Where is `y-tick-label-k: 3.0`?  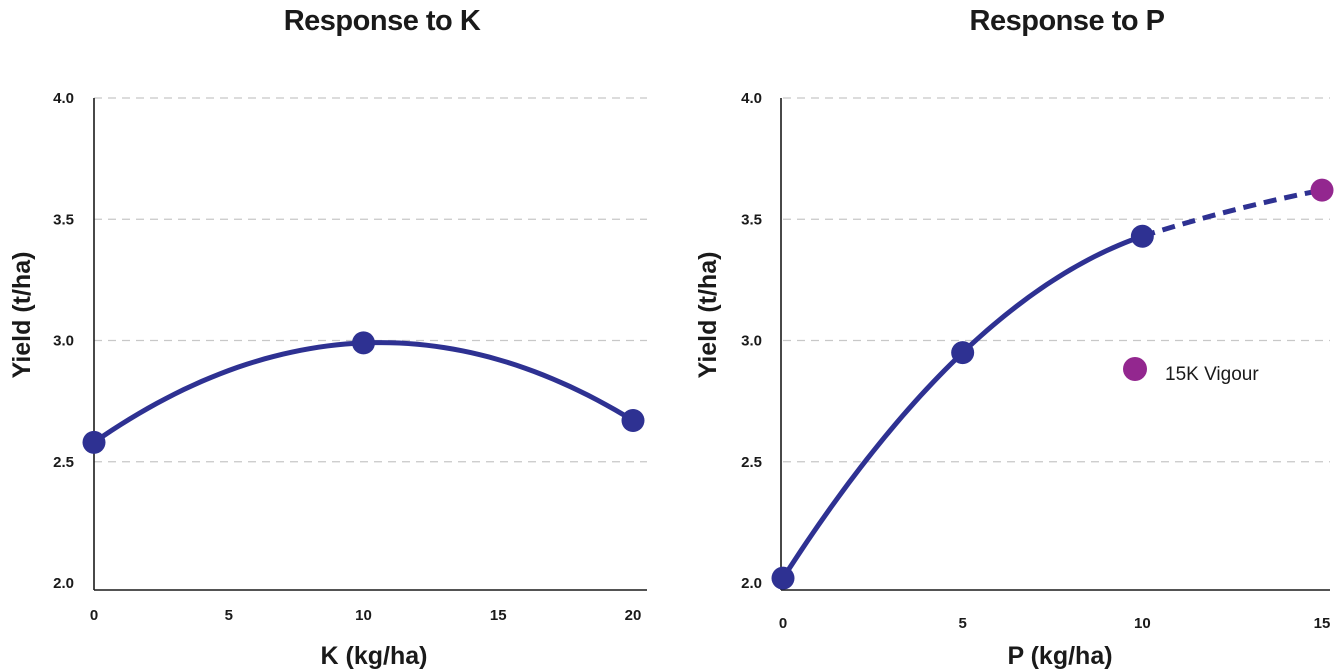 y-tick-label-k: 3.0 is located at coordinates (63, 341).